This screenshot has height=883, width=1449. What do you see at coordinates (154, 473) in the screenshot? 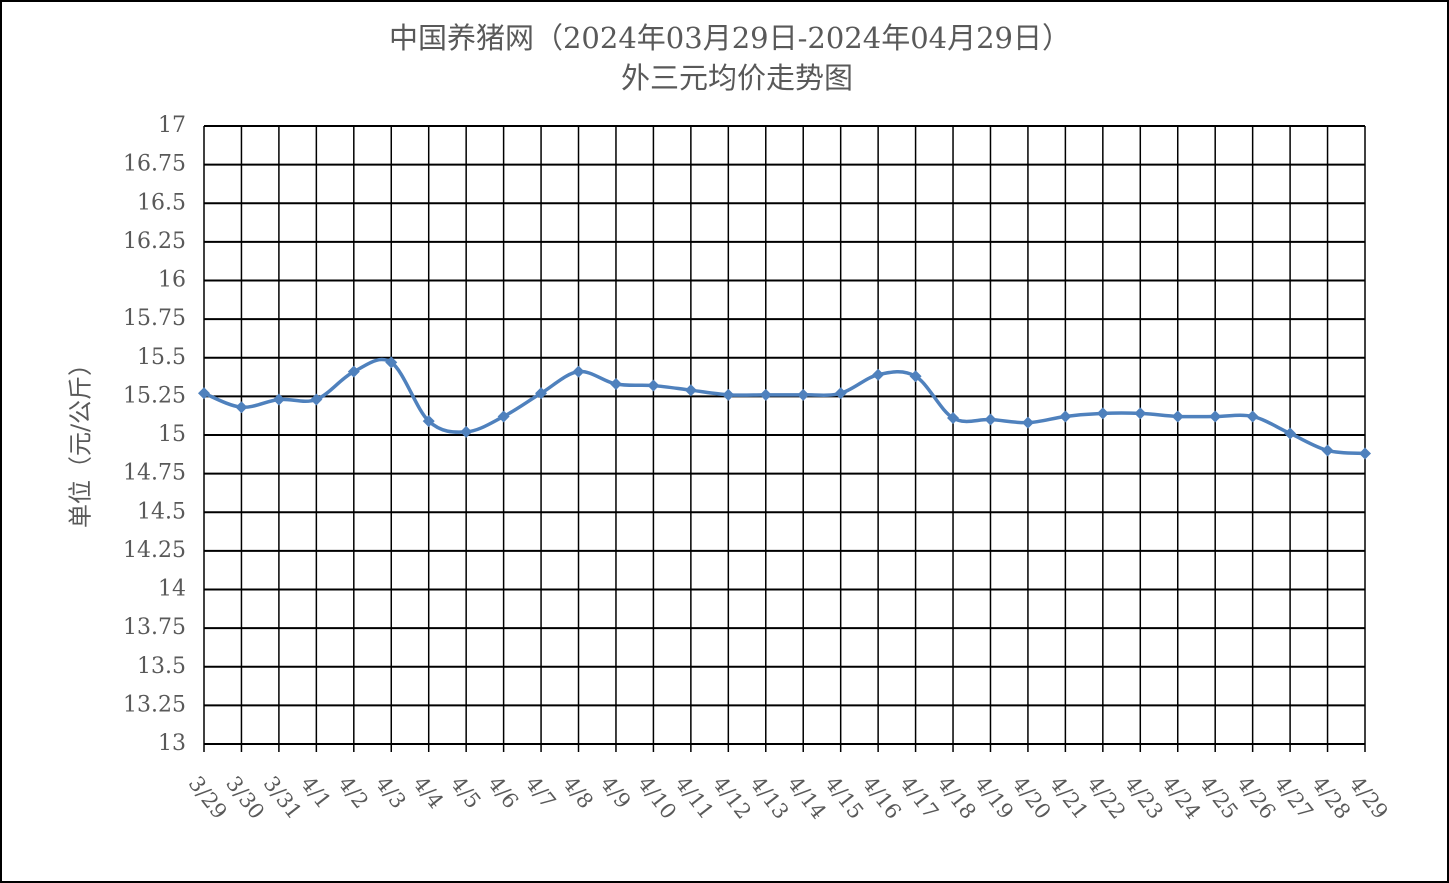
I see `y-tick-label: 14.75` at bounding box center [154, 473].